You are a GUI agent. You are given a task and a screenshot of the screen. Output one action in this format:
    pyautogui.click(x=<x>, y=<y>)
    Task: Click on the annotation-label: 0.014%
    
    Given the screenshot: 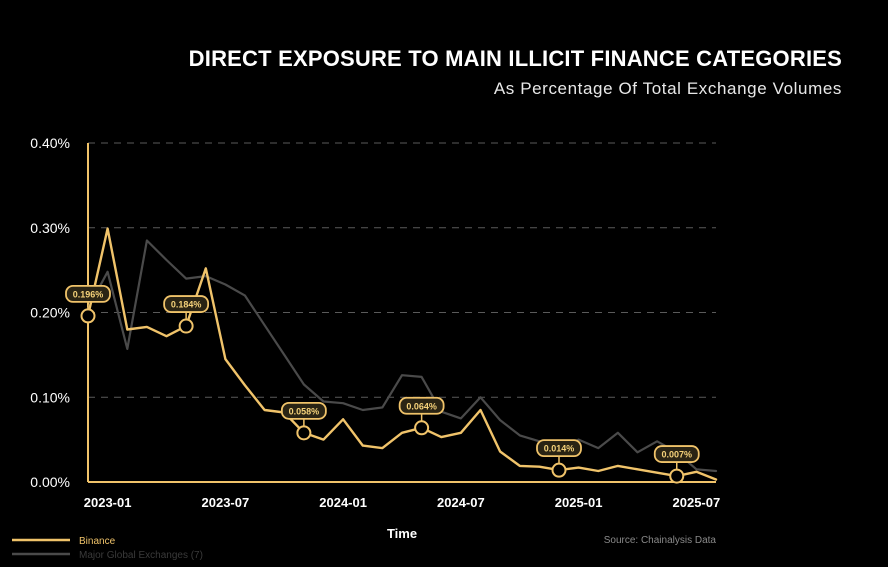 What is the action you would take?
    pyautogui.click(x=559, y=449)
    